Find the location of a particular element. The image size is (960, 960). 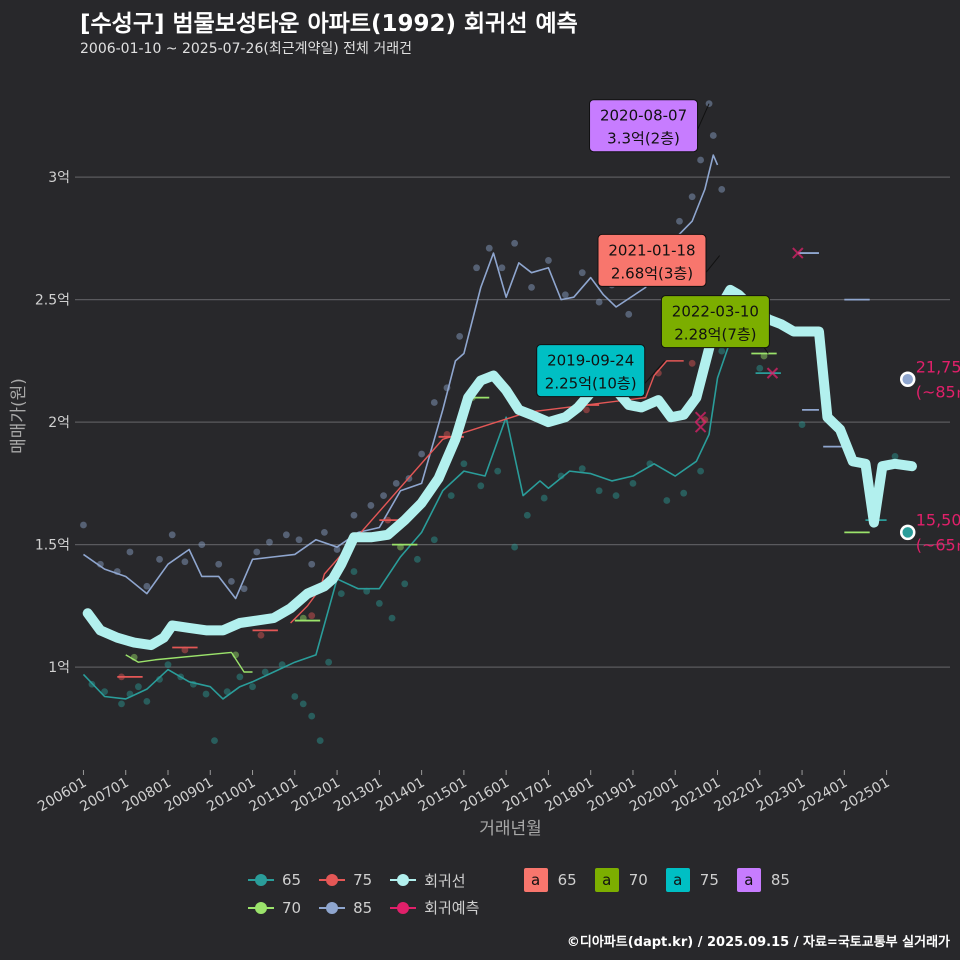

legend-box-label: 70 is located at coordinates (638, 880).